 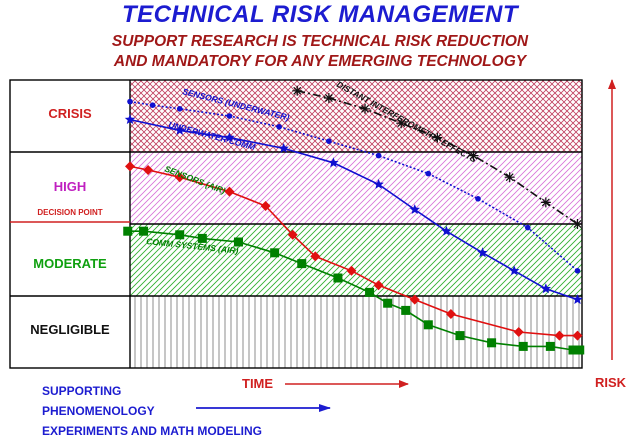 I want to click on level-crisis: CRISIS, so click(x=70, y=113).